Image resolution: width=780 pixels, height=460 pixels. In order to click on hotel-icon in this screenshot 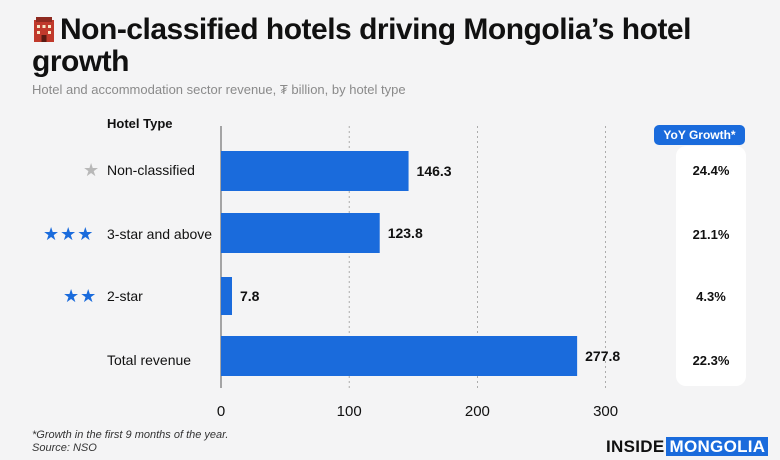, I will do `click(44, 29)`.